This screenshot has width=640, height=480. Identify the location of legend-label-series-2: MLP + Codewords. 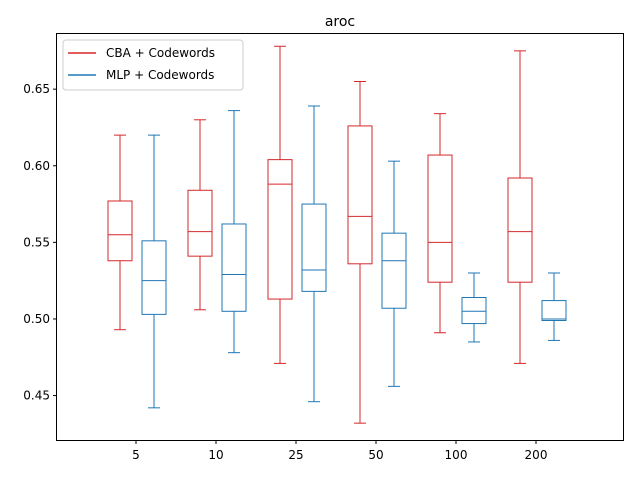
(160, 75).